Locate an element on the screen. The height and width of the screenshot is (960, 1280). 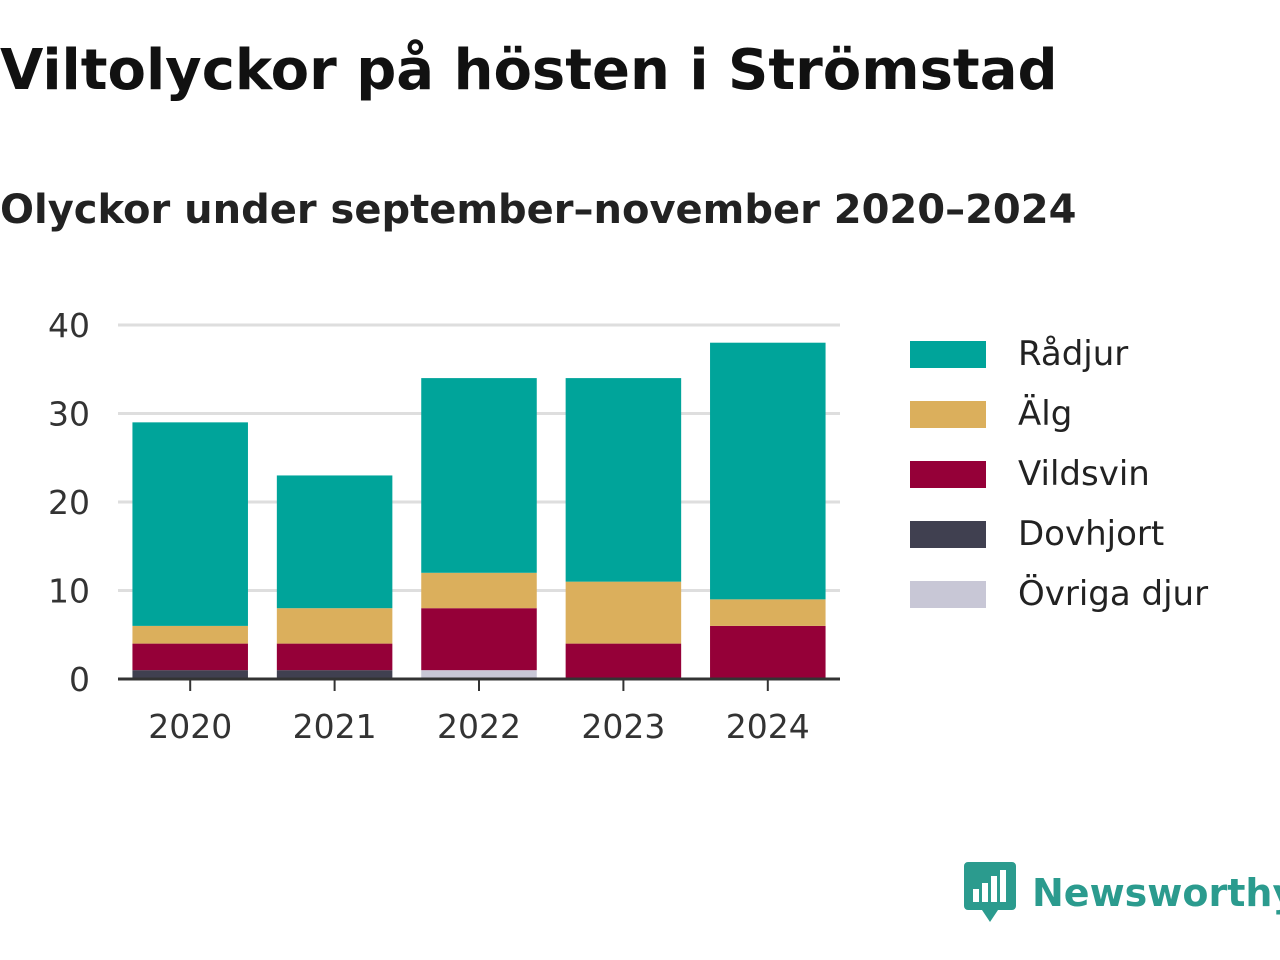
bar-radjur-2023 is located at coordinates (623, 480).